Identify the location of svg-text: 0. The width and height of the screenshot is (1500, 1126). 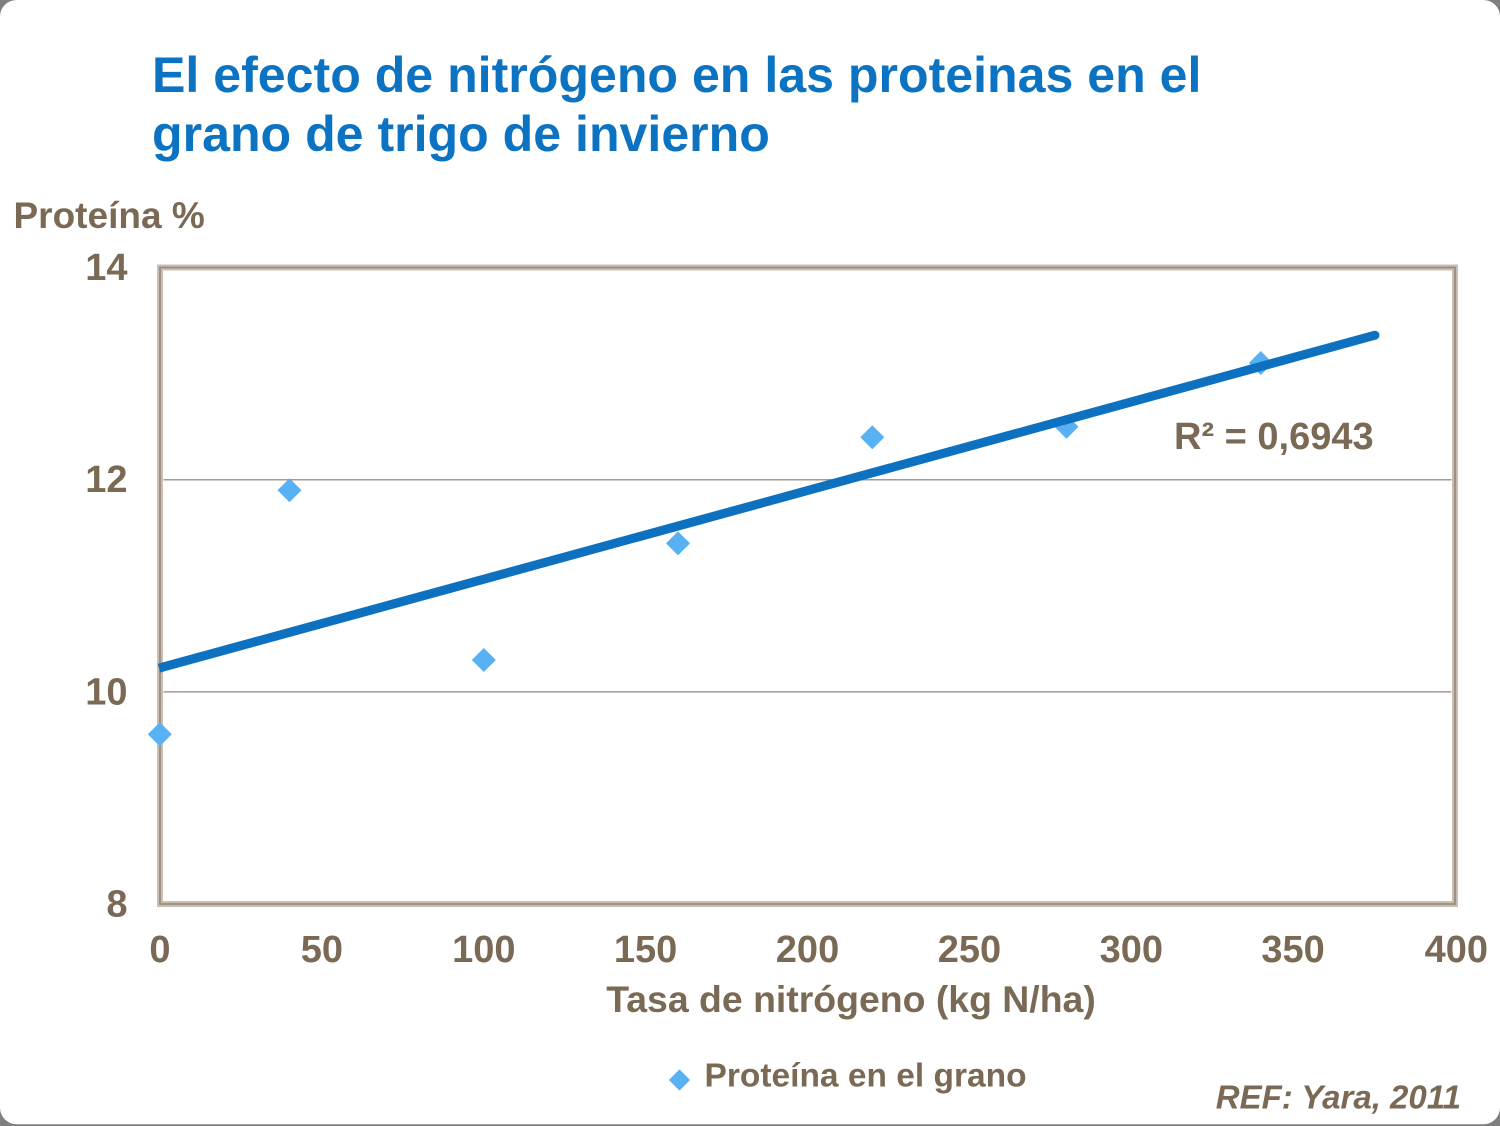
(159, 950).